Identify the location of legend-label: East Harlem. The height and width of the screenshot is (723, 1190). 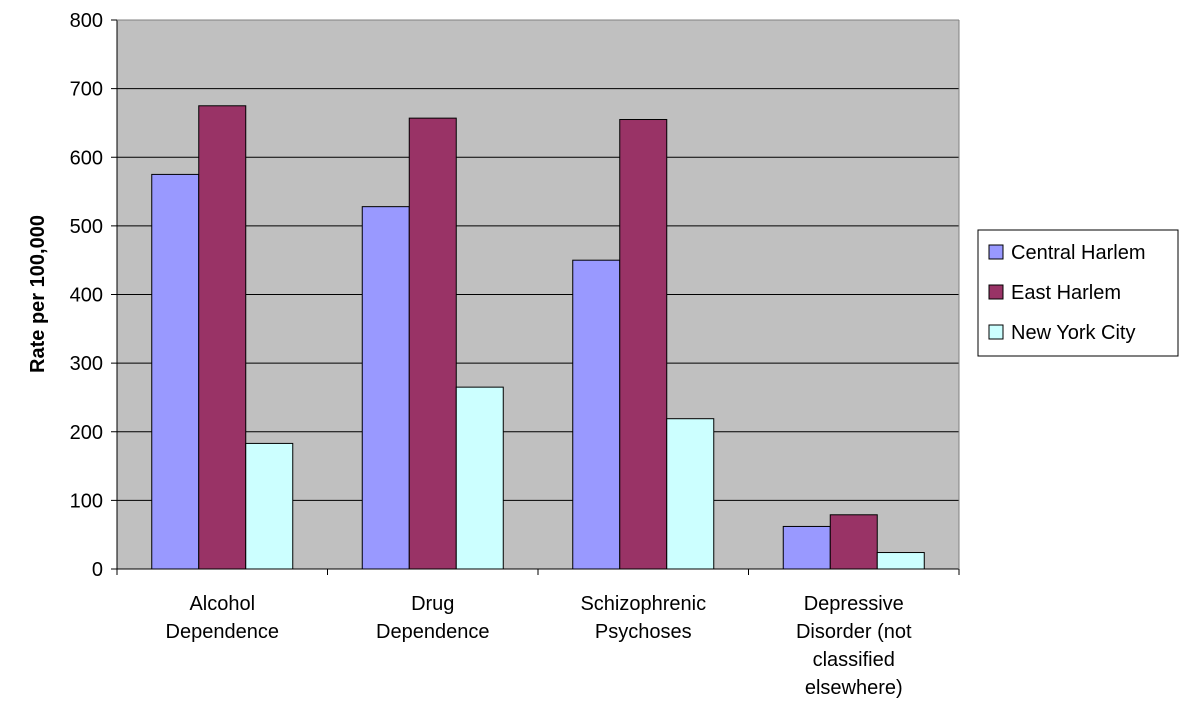
(1066, 293).